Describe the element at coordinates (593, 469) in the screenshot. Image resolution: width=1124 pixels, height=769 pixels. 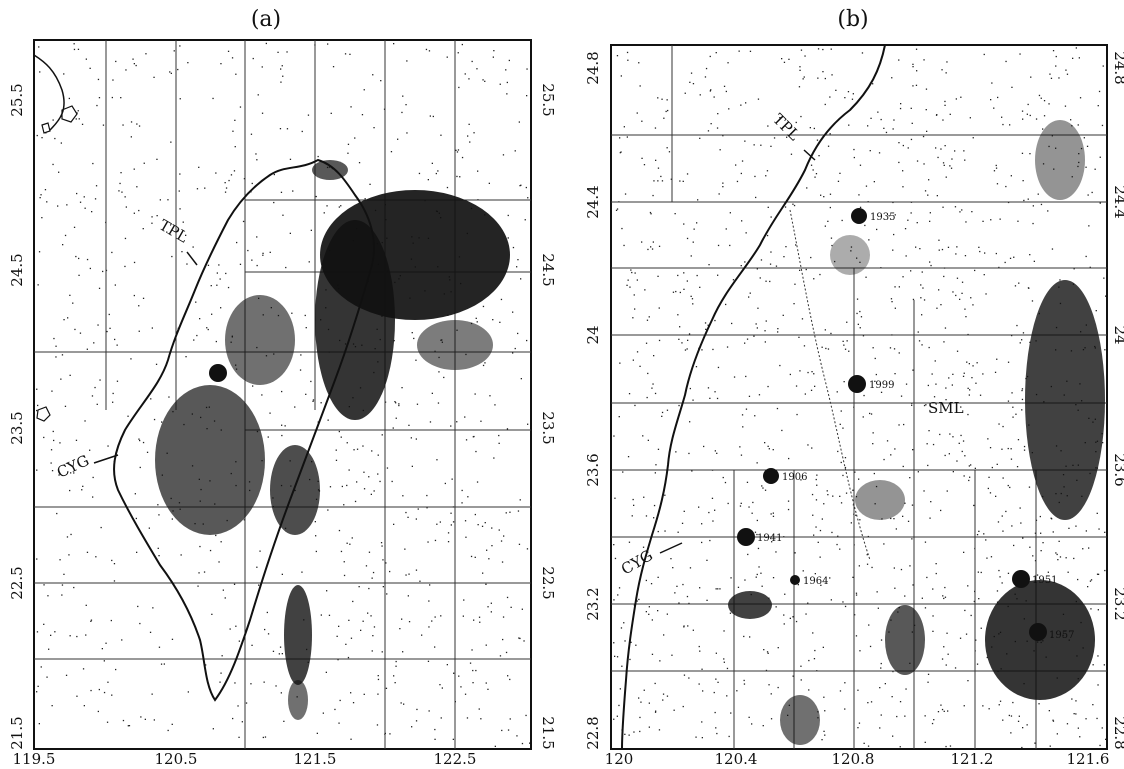
I see `panel-b-ytick-left-23-6: 23.6` at that location.